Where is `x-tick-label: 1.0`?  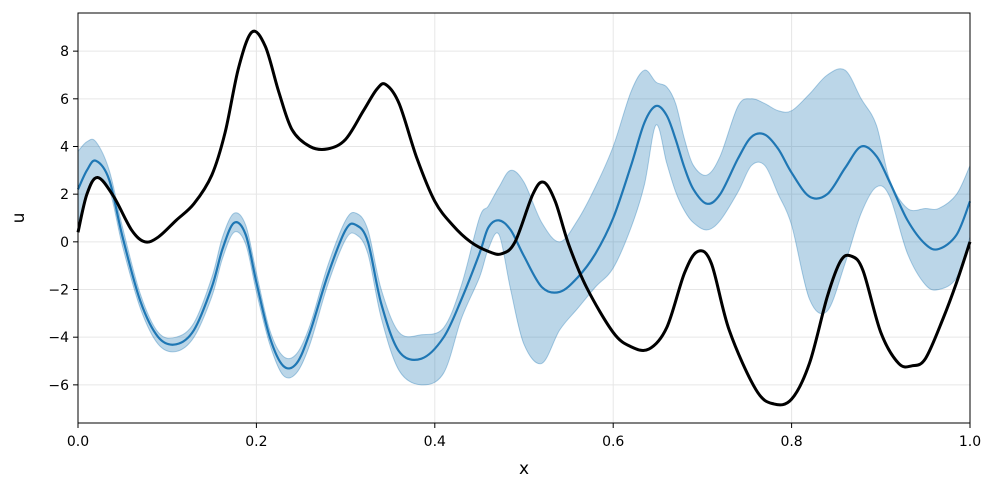 x-tick-label: 1.0 is located at coordinates (970, 442).